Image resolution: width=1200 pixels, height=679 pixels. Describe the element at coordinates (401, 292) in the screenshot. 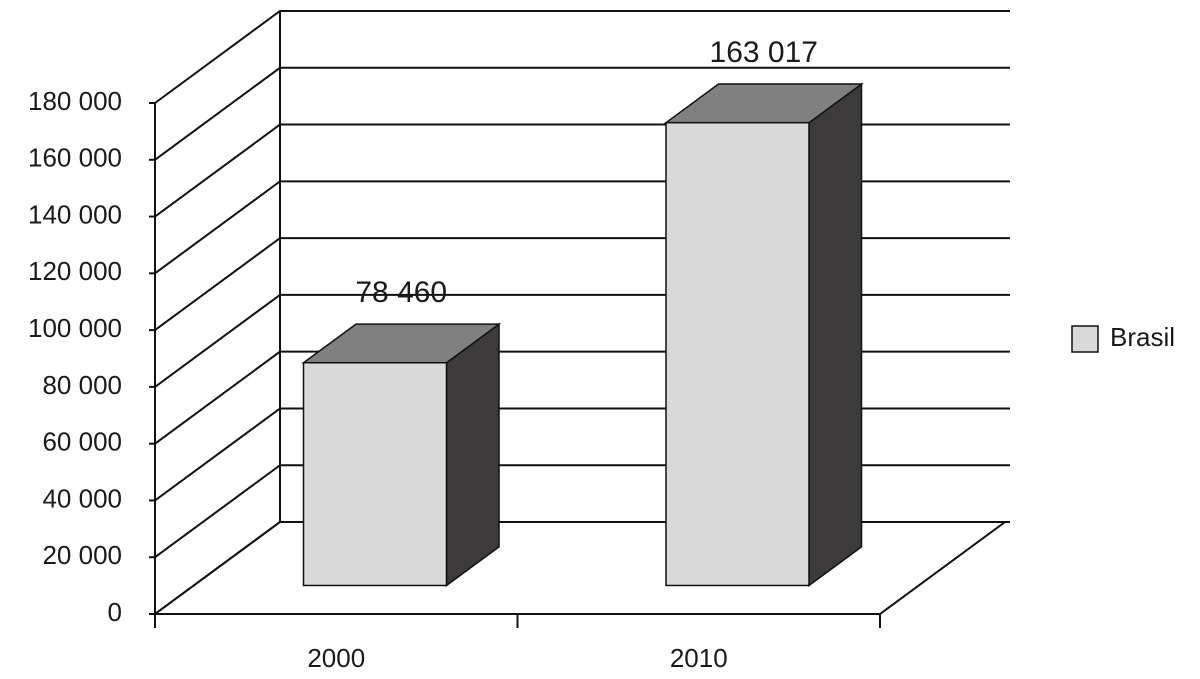

I see `value-label: 78 460` at that location.